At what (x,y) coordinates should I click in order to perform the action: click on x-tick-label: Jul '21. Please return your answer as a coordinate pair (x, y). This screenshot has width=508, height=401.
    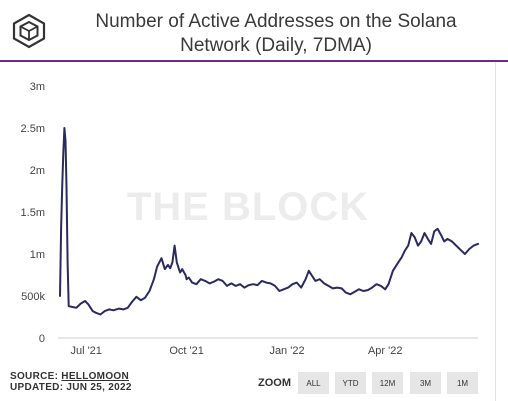
    Looking at the image, I should click on (85, 351).